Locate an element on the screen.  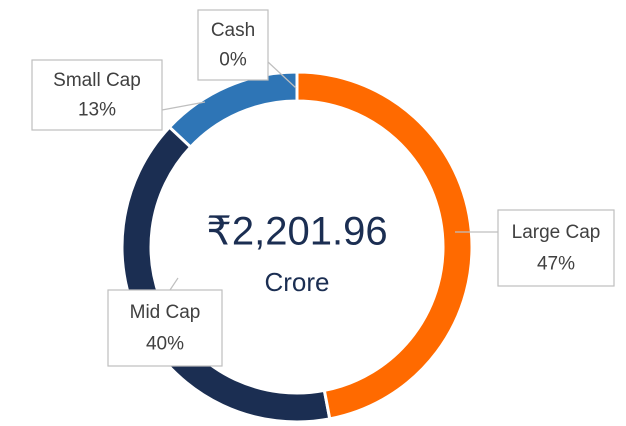
slice-value: 47% is located at coordinates (556, 264).